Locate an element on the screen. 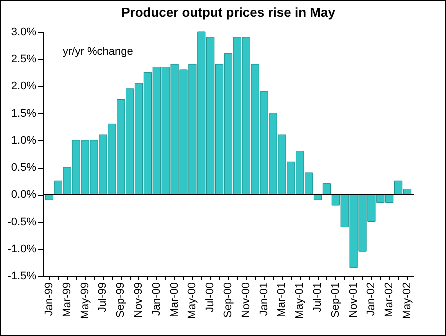 This screenshot has height=336, width=446. x-tick-label: Jan-00 is located at coordinates (156, 299).